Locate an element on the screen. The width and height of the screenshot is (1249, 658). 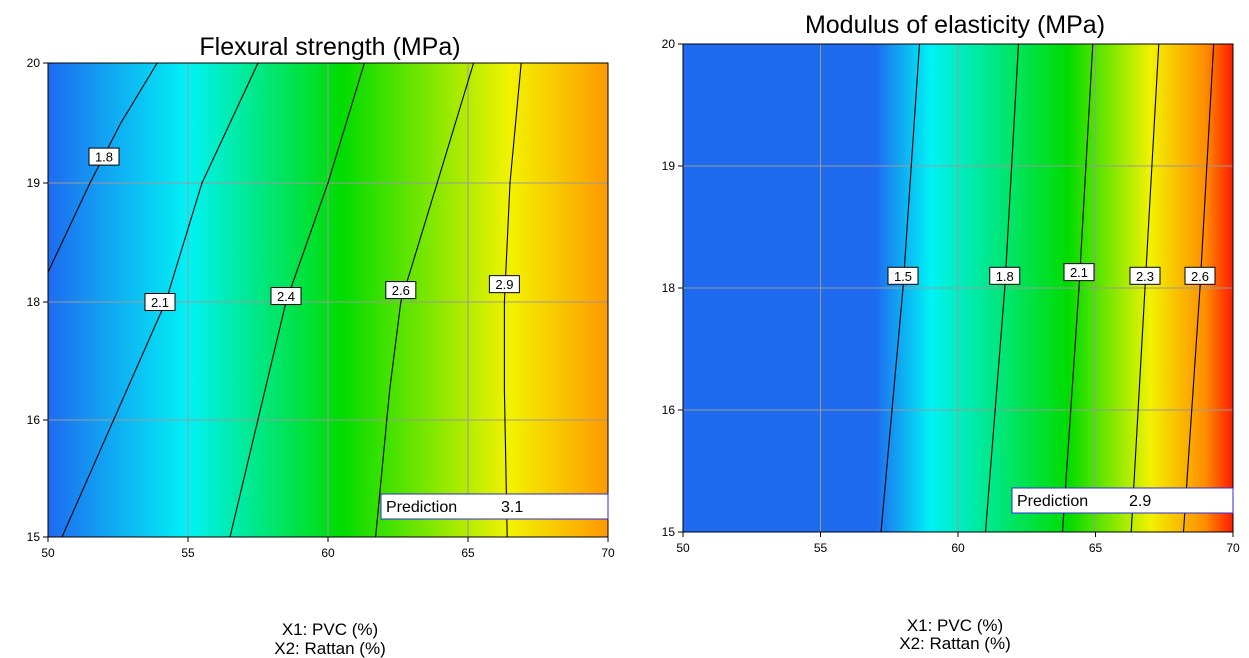
prediction-value: 3.1 is located at coordinates (512, 507).